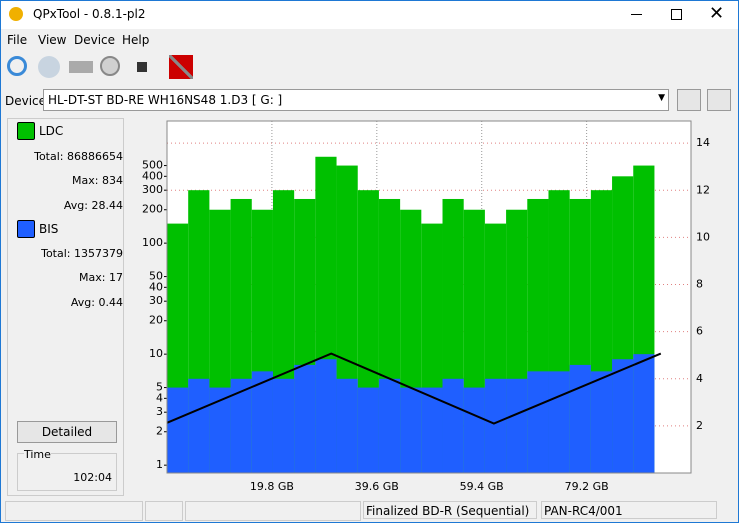  What do you see at coordinates (156, 276) in the screenshot?
I see `y-tick-label: 50` at bounding box center [156, 276].